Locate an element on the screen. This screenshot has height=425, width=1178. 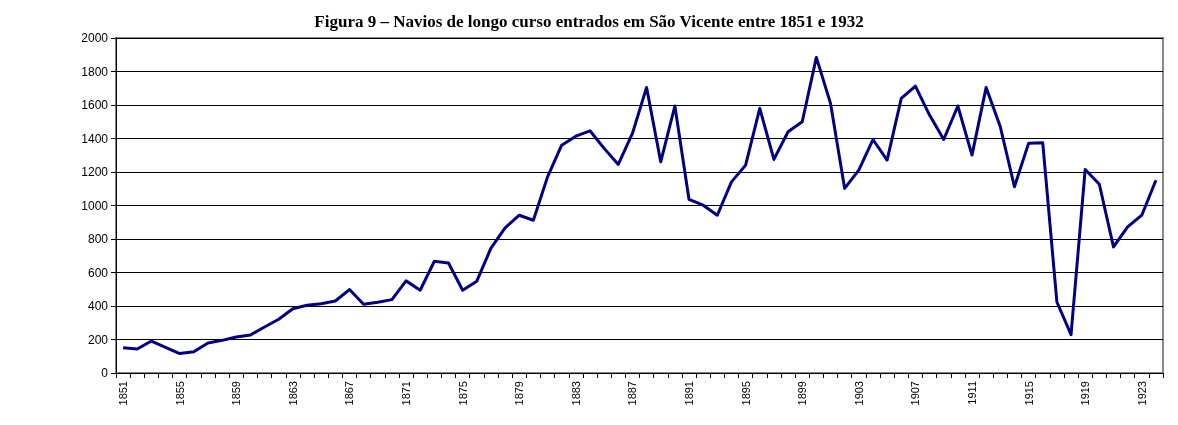
y-tick-label: 800 is located at coordinates (98, 239).